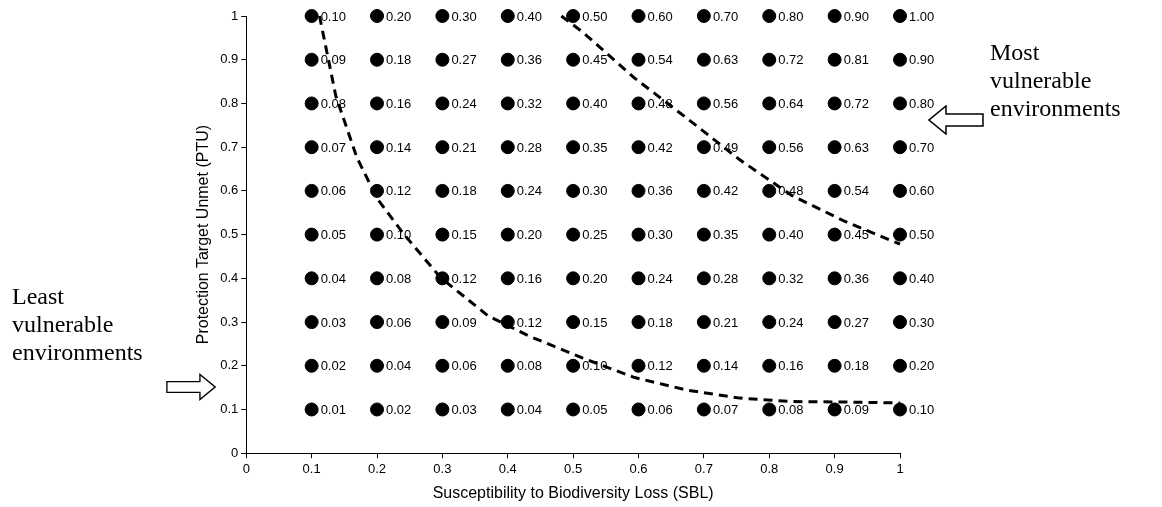 This screenshot has width=1162, height=507. What do you see at coordinates (573, 492) in the screenshot?
I see `x-axis-title: Susceptibility to Biodiversity Loss (SBL)` at bounding box center [573, 492].